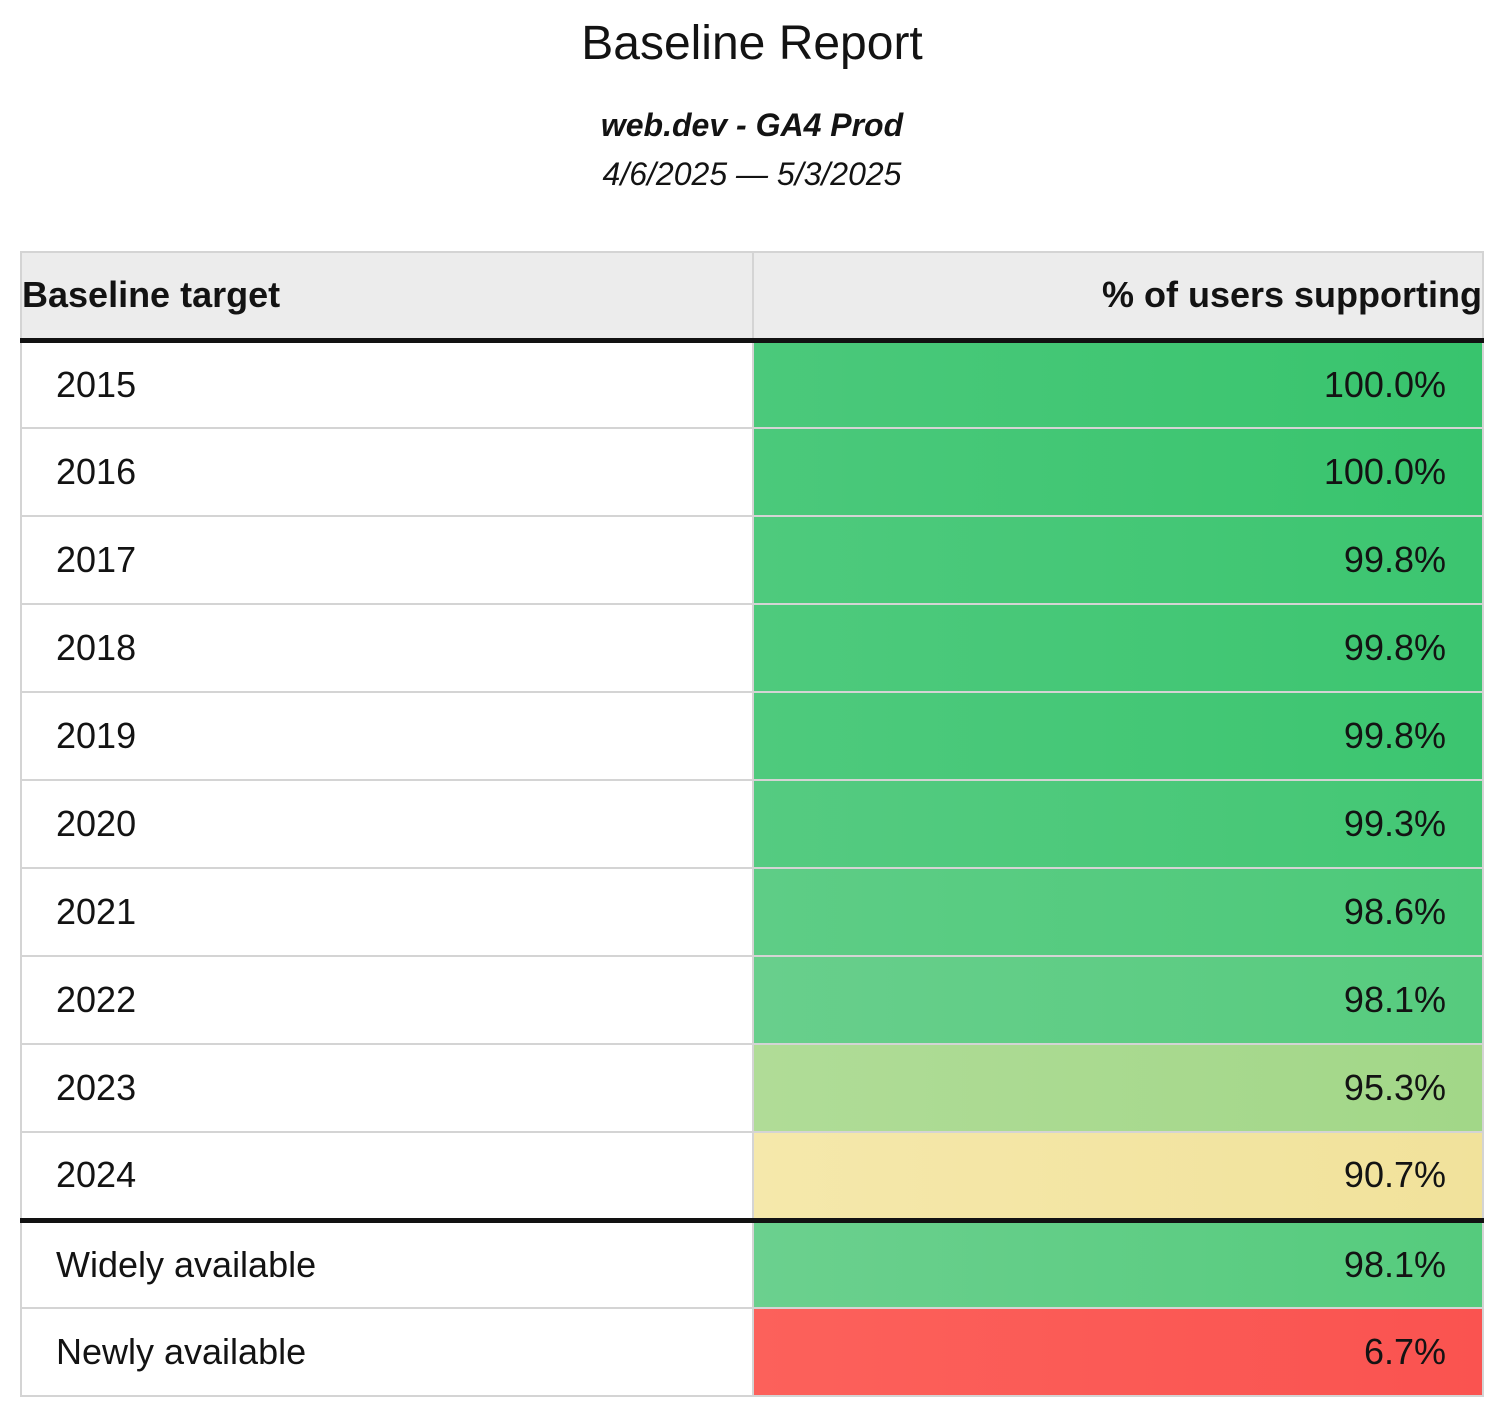 This screenshot has height=1426, width=1504. I want to click on table-row: 2023 95.3%, so click(752, 1088).